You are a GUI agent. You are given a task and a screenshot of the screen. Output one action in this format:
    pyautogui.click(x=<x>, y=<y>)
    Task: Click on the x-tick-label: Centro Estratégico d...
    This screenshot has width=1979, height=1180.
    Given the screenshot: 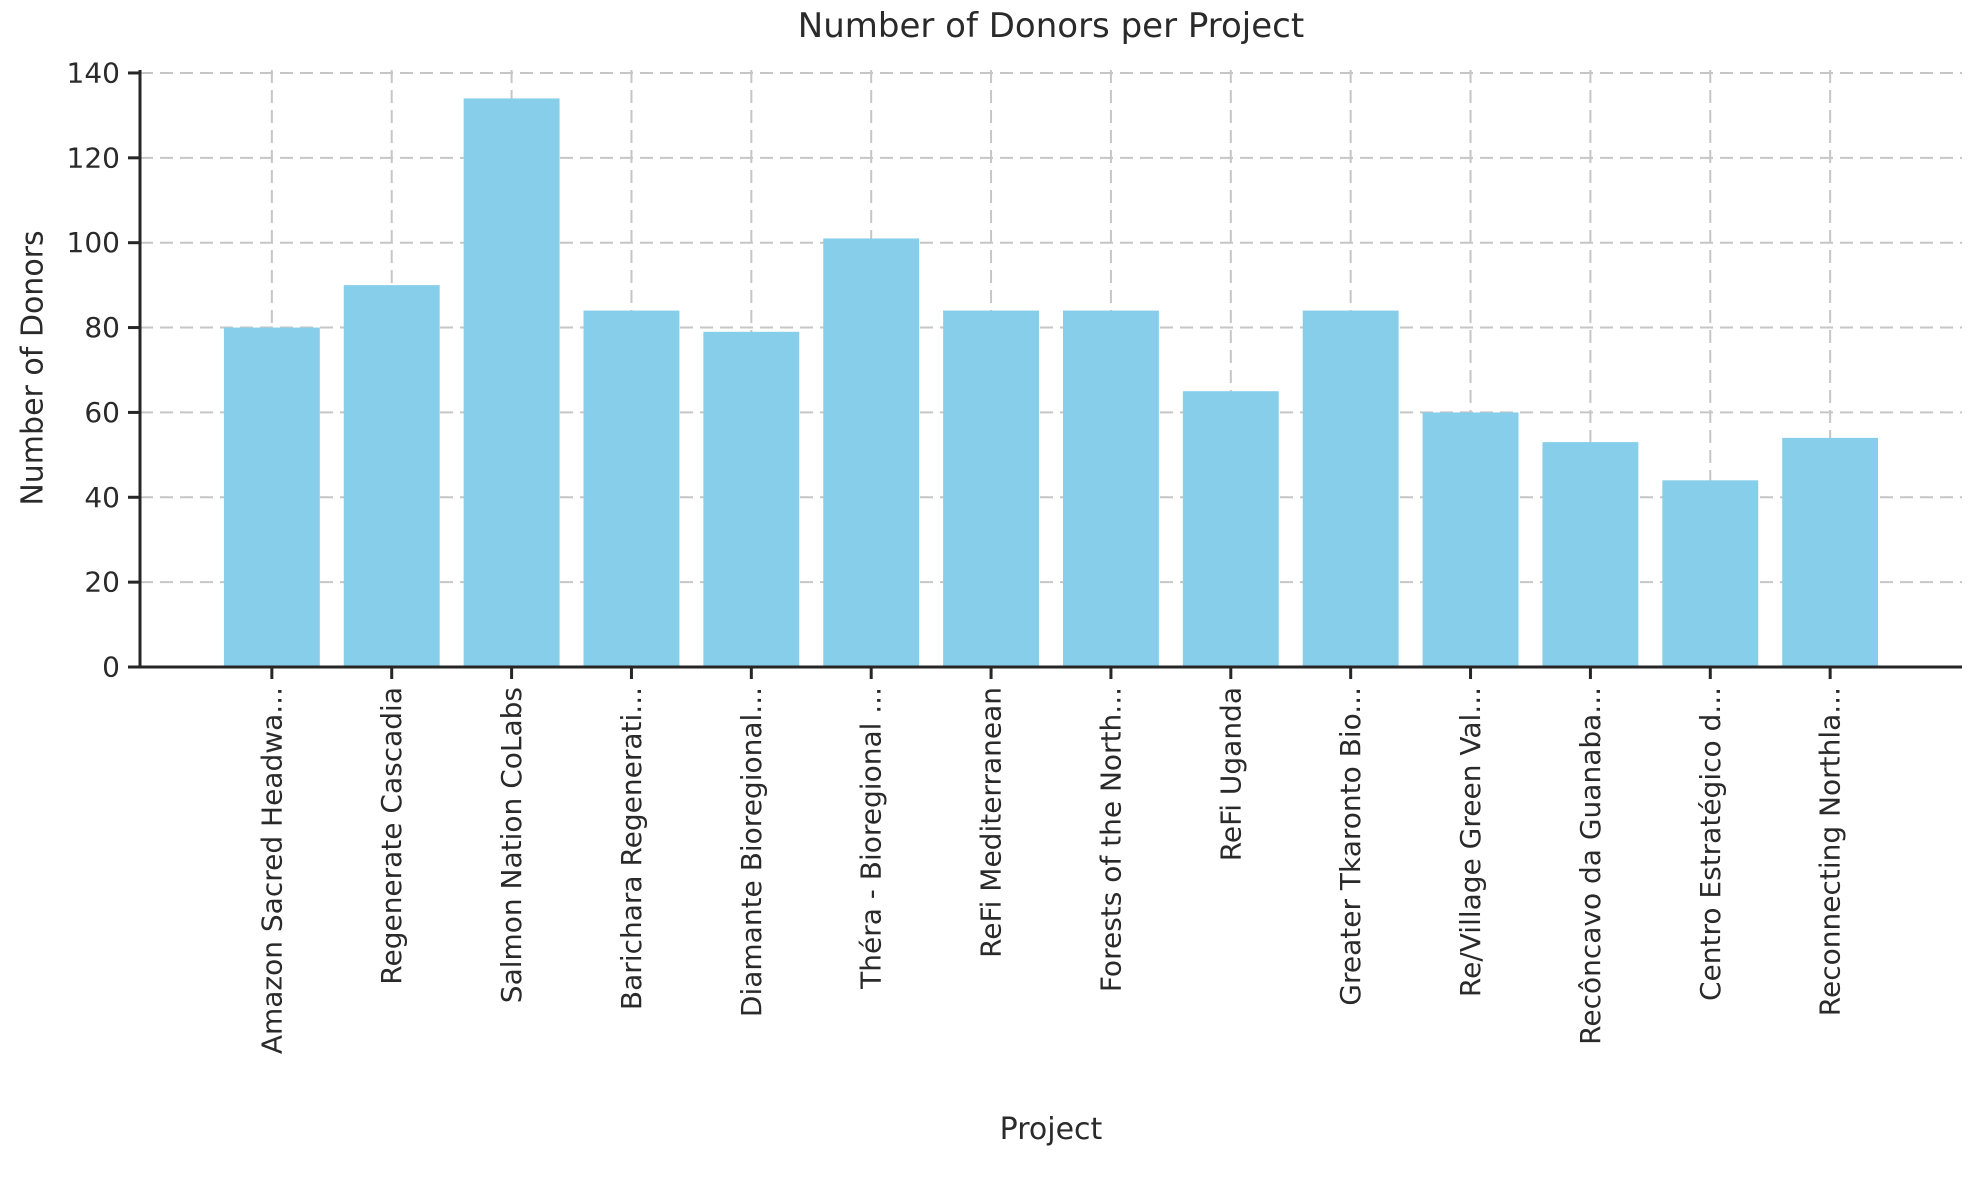 What is the action you would take?
    pyautogui.click(x=1710, y=844)
    